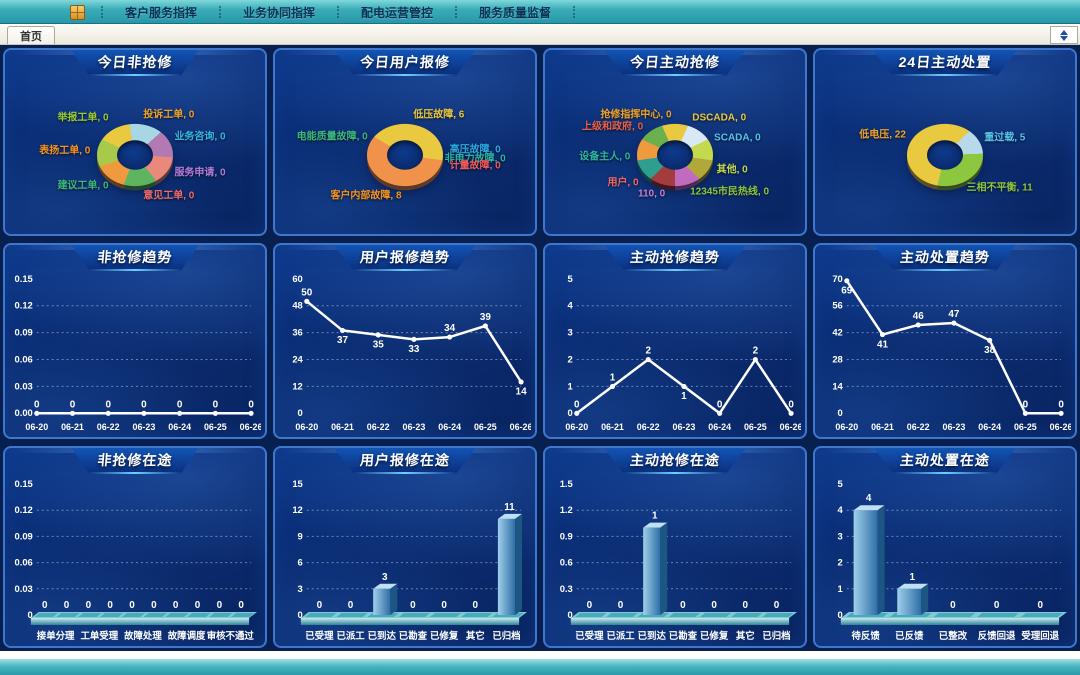 This screenshot has width=1080, height=675. I want to click on y-axis-tick: 5, so click(840, 484).